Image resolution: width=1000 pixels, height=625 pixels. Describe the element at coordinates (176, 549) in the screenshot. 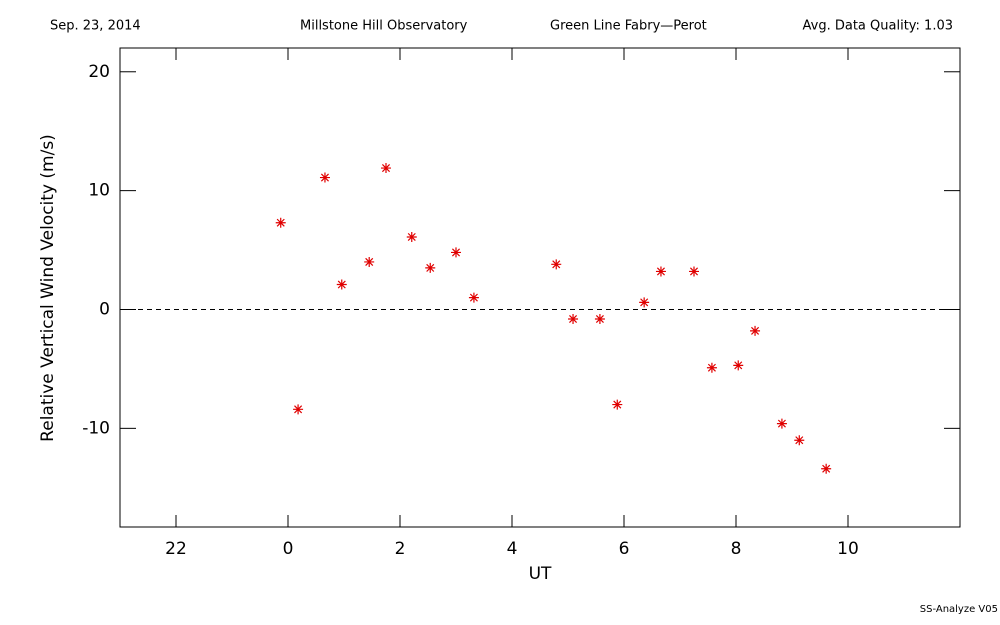

I see `x-tick-label: 22` at that location.